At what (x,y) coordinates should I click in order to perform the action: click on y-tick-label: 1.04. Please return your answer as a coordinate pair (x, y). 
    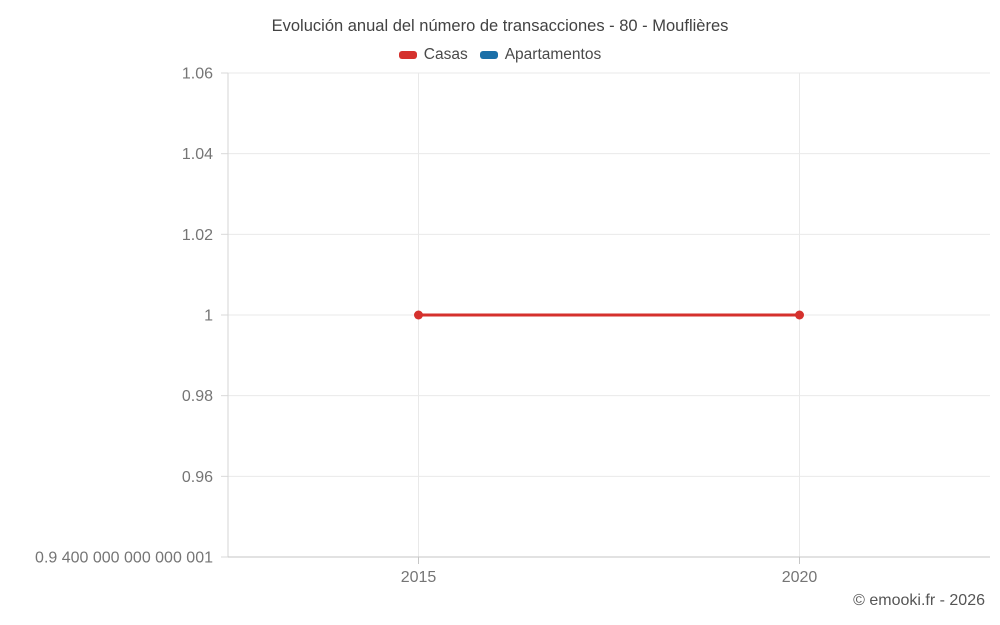
    Looking at the image, I should click on (197, 154).